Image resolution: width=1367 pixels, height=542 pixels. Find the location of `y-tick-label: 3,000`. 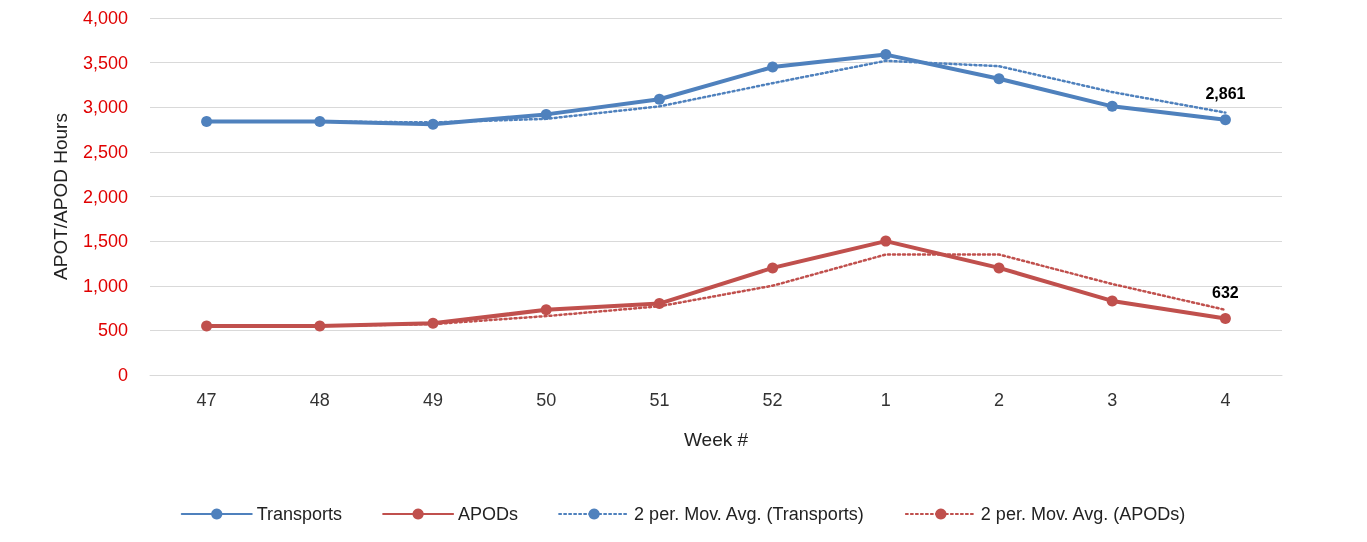

y-tick-label: 3,000 is located at coordinates (105, 107).